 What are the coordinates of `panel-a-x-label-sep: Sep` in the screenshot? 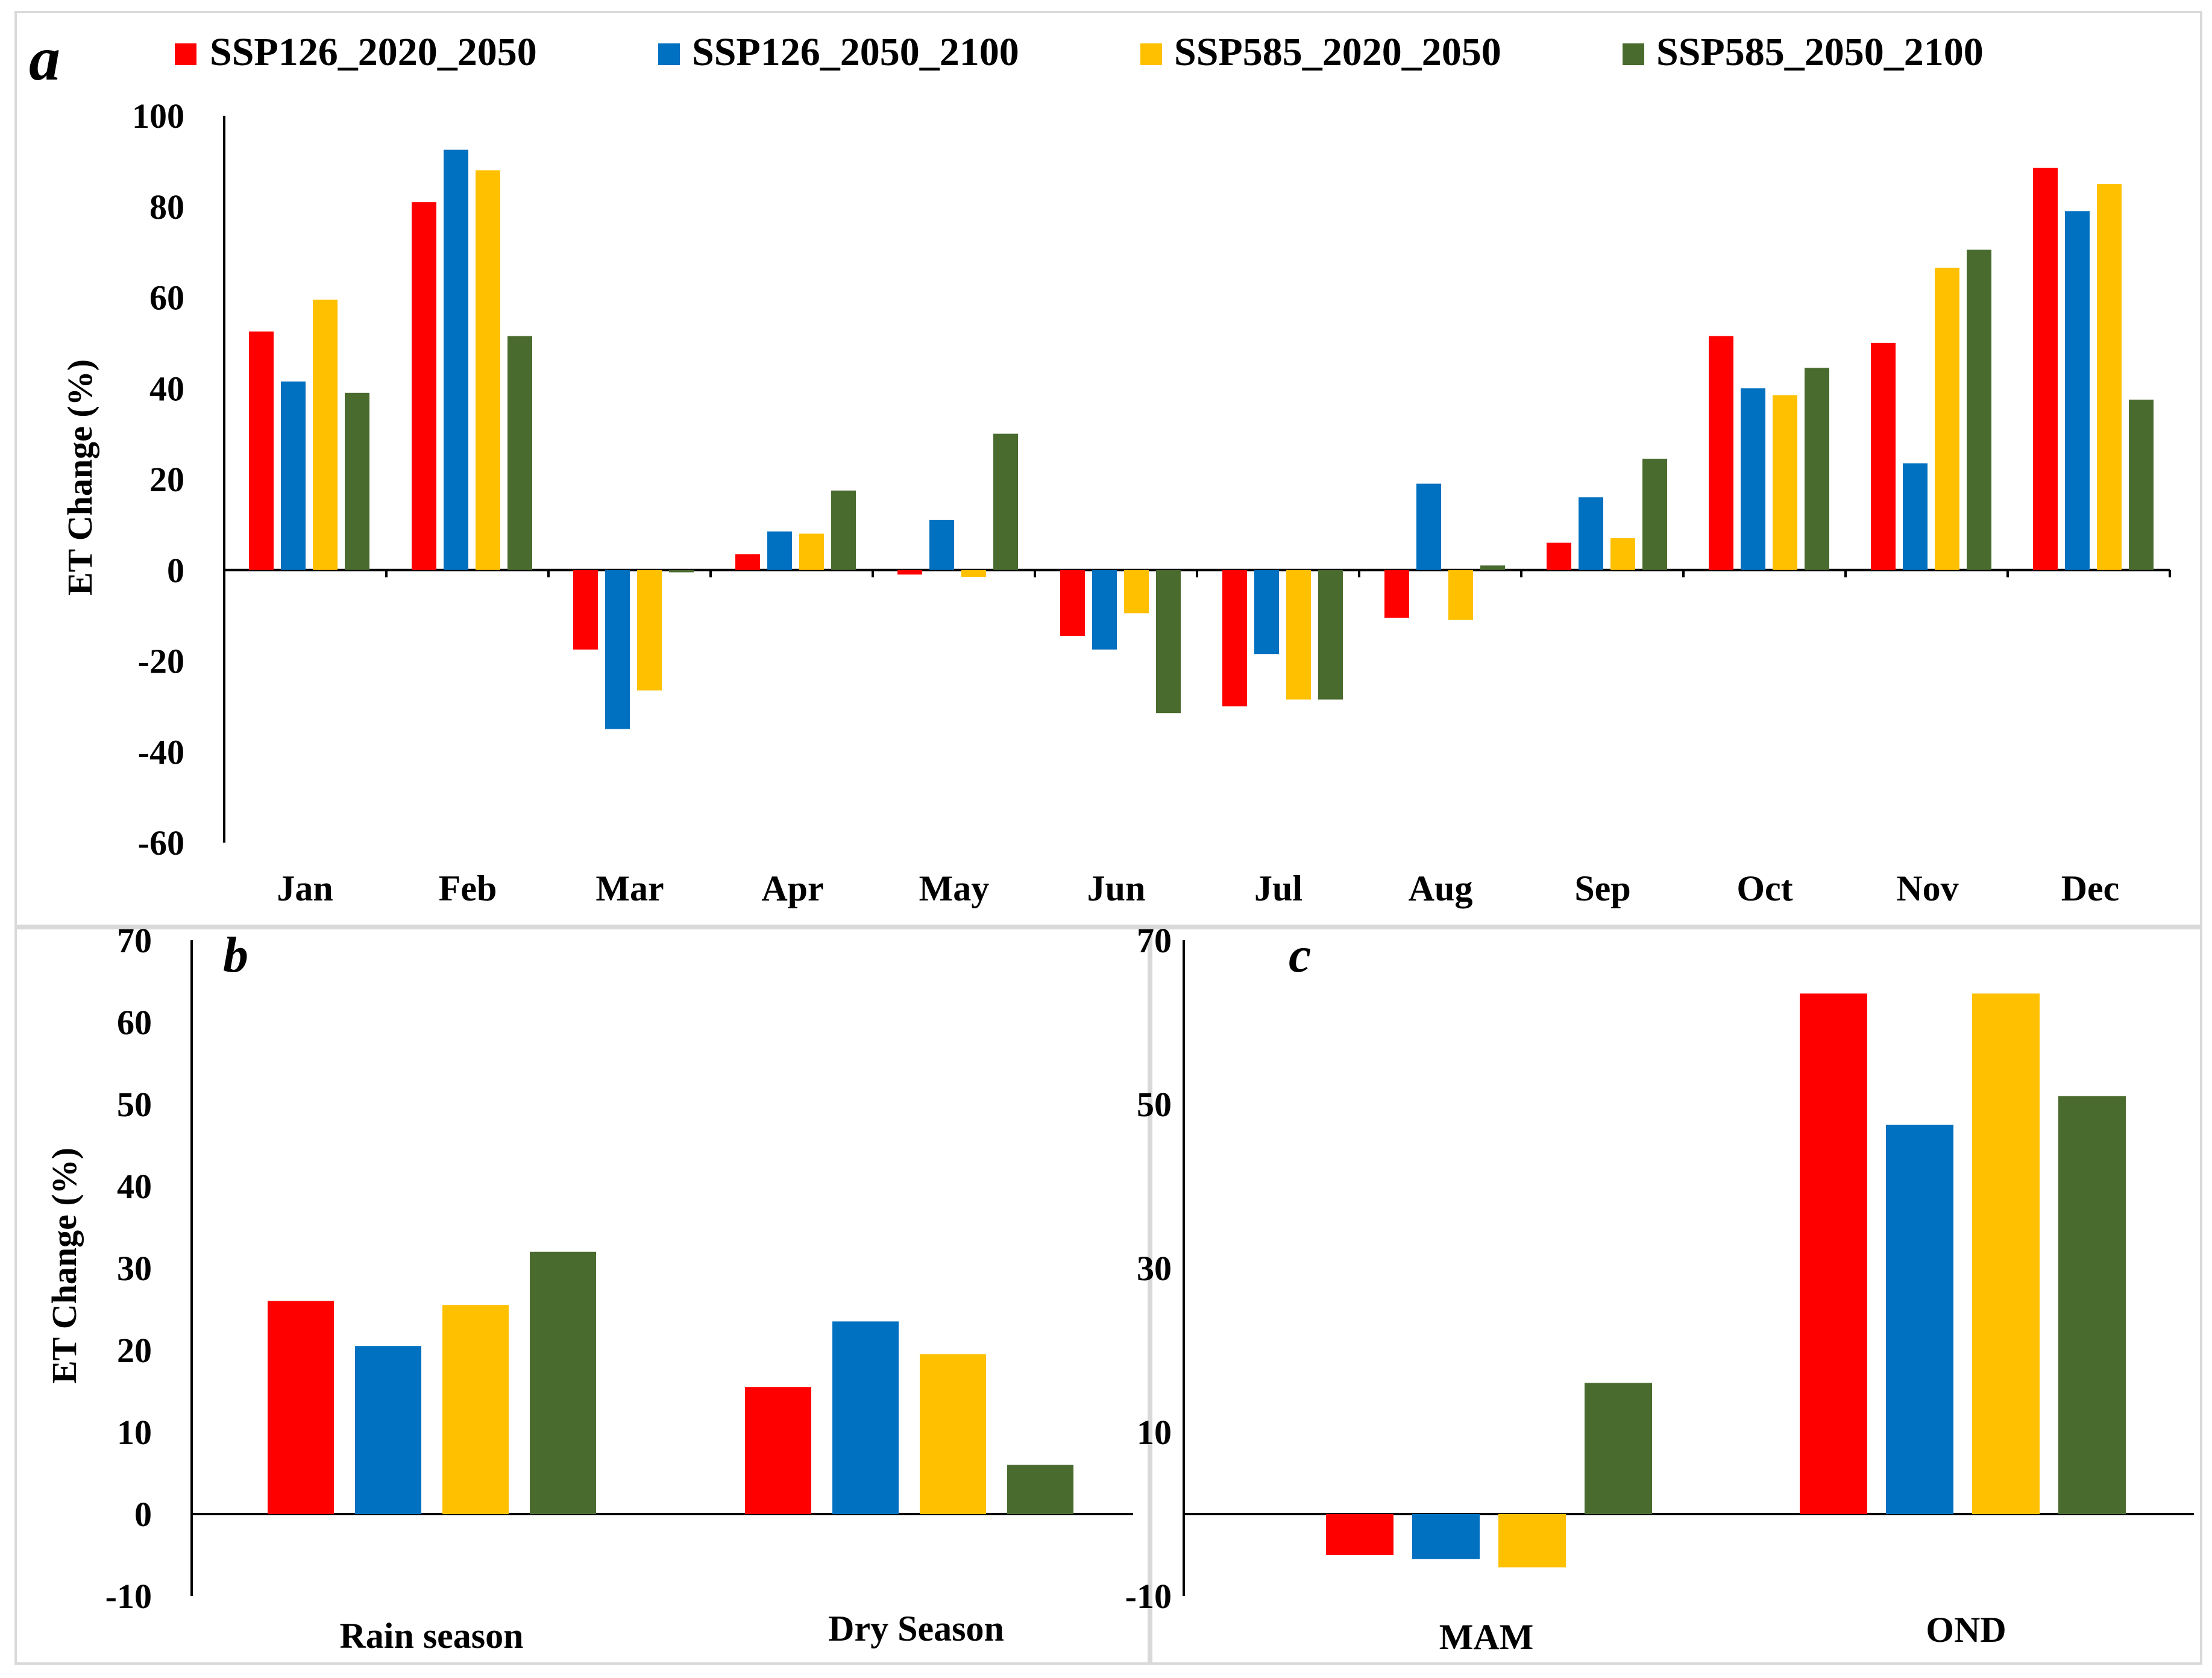 It's located at (1602, 889).